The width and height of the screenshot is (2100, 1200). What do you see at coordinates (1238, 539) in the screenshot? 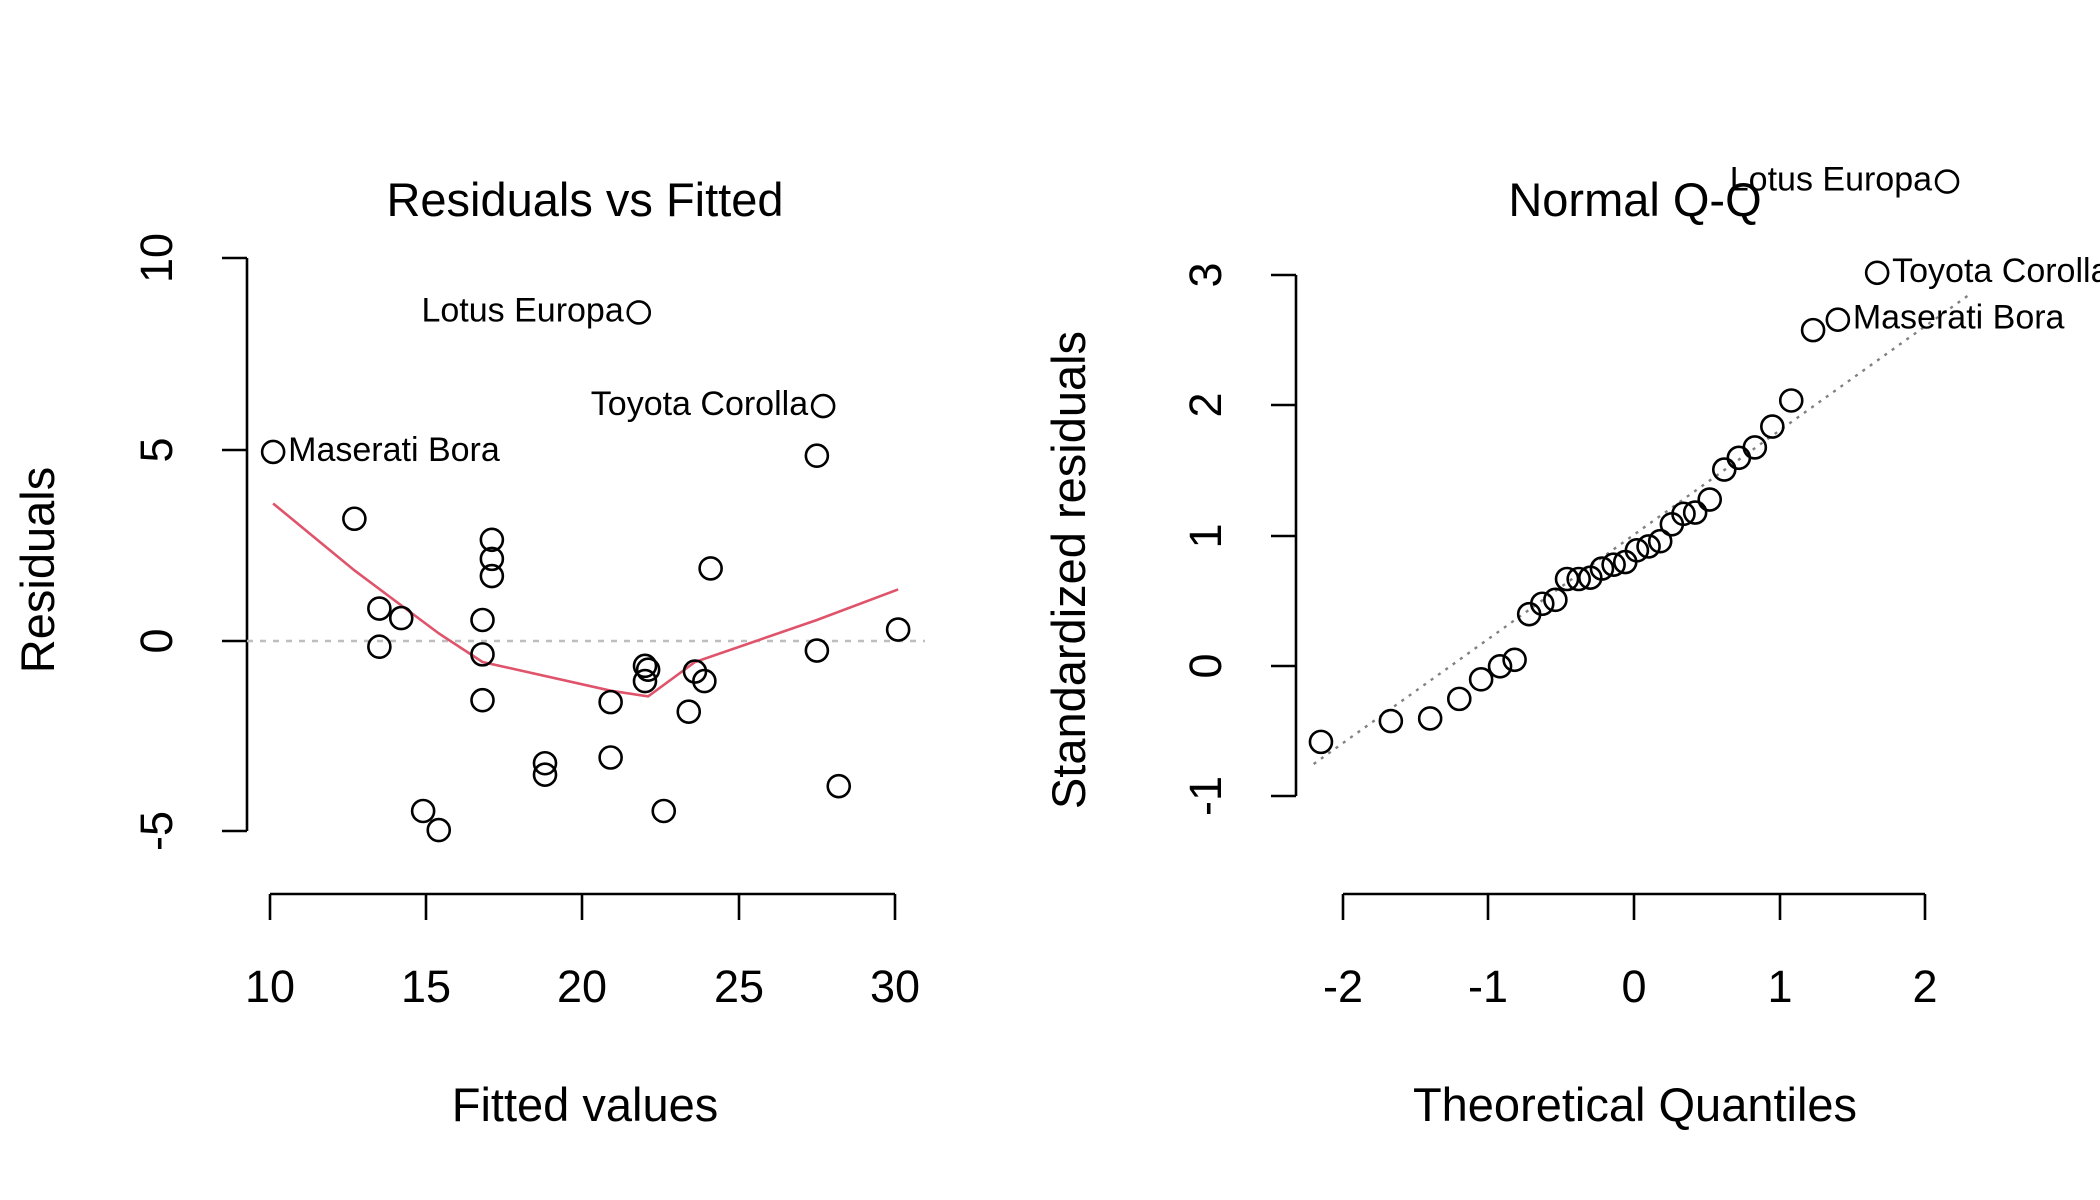
I see `y-ticks: -1 0 1 2 3` at bounding box center [1238, 539].